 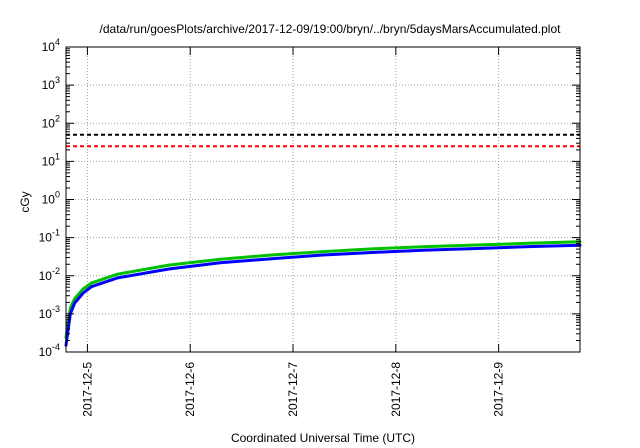 What do you see at coordinates (51, 159) in the screenshot?
I see `y-tick-label: 10¹` at bounding box center [51, 159].